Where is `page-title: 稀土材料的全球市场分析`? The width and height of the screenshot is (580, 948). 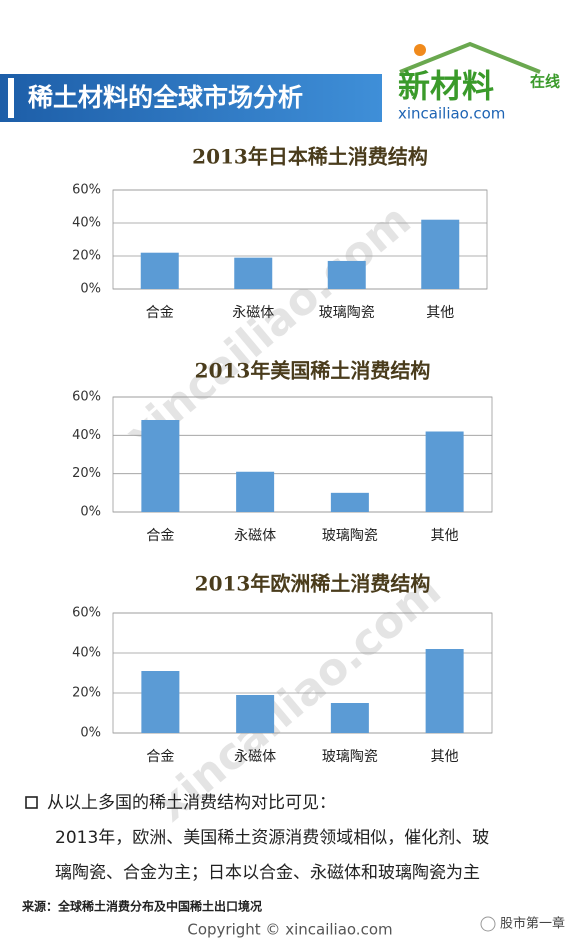
page-title: 稀土材料的全球市场分析 is located at coordinates (165, 97).